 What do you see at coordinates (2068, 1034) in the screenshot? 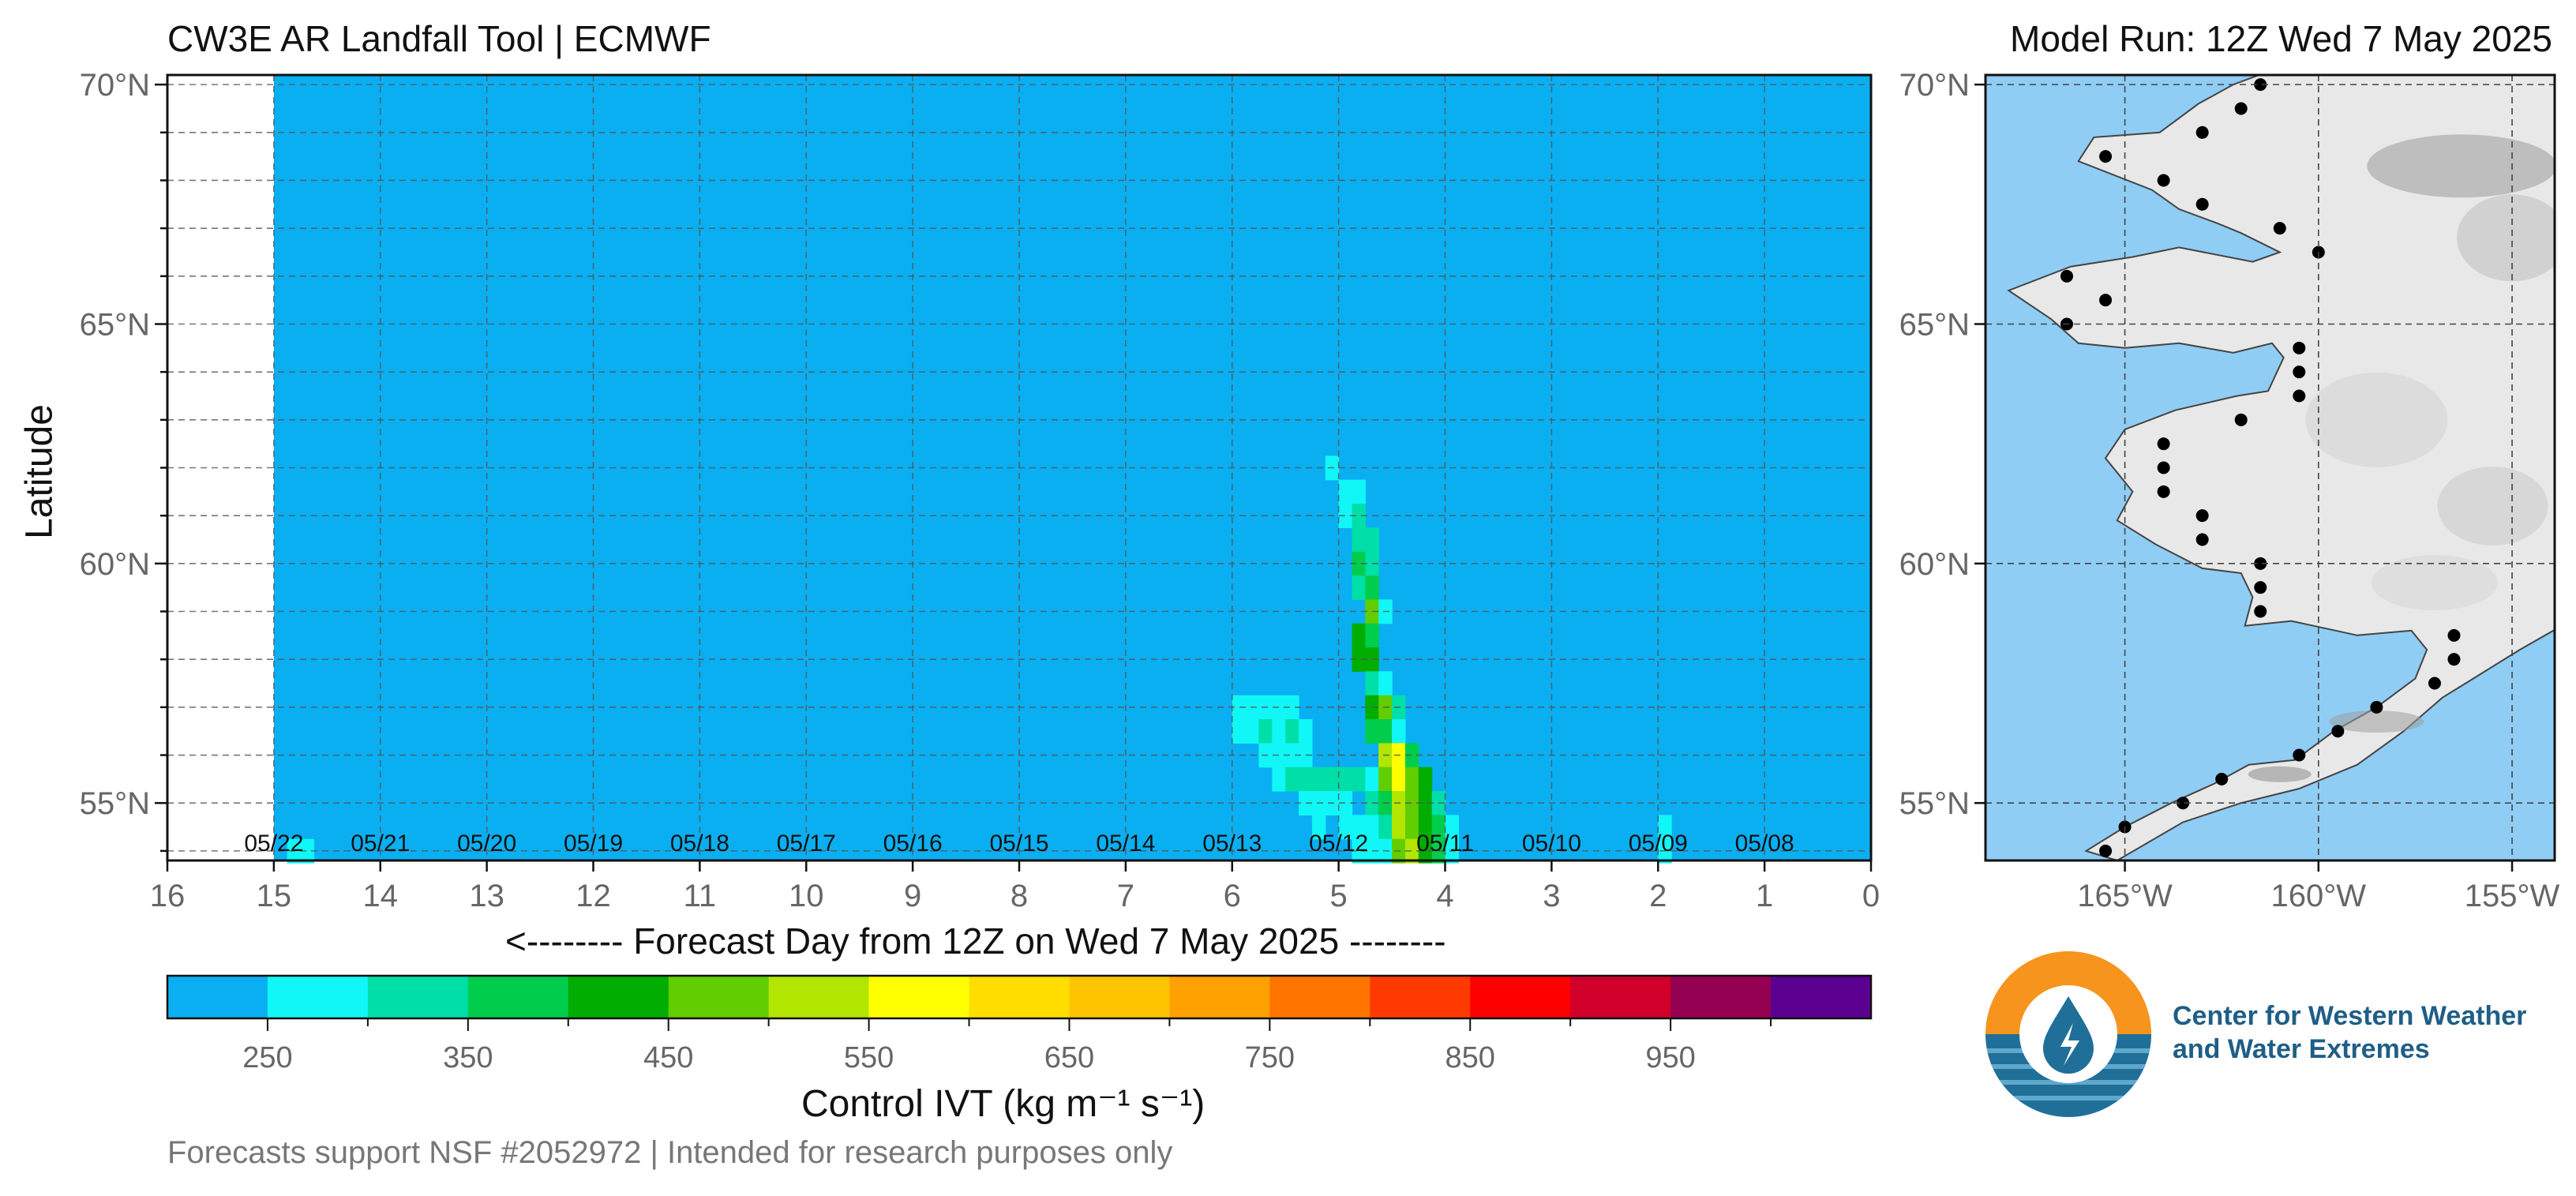
I see `cw3e-logo` at bounding box center [2068, 1034].